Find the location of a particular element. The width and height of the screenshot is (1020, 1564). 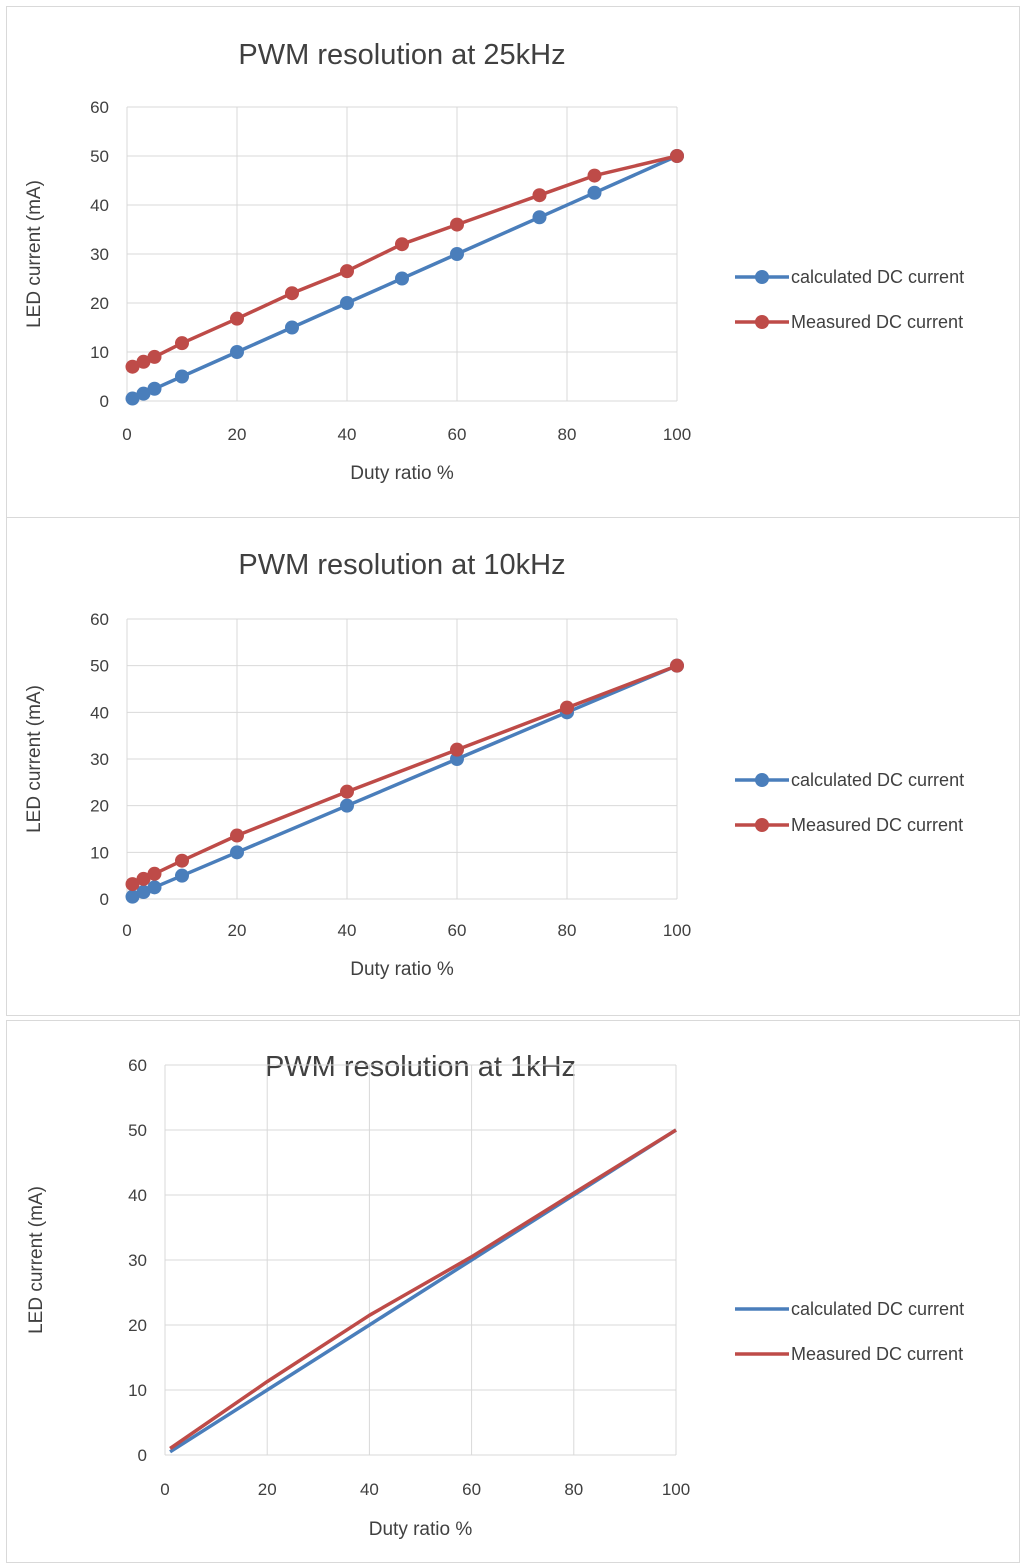

chart0-ytick-50: 50 is located at coordinates (99, 156).